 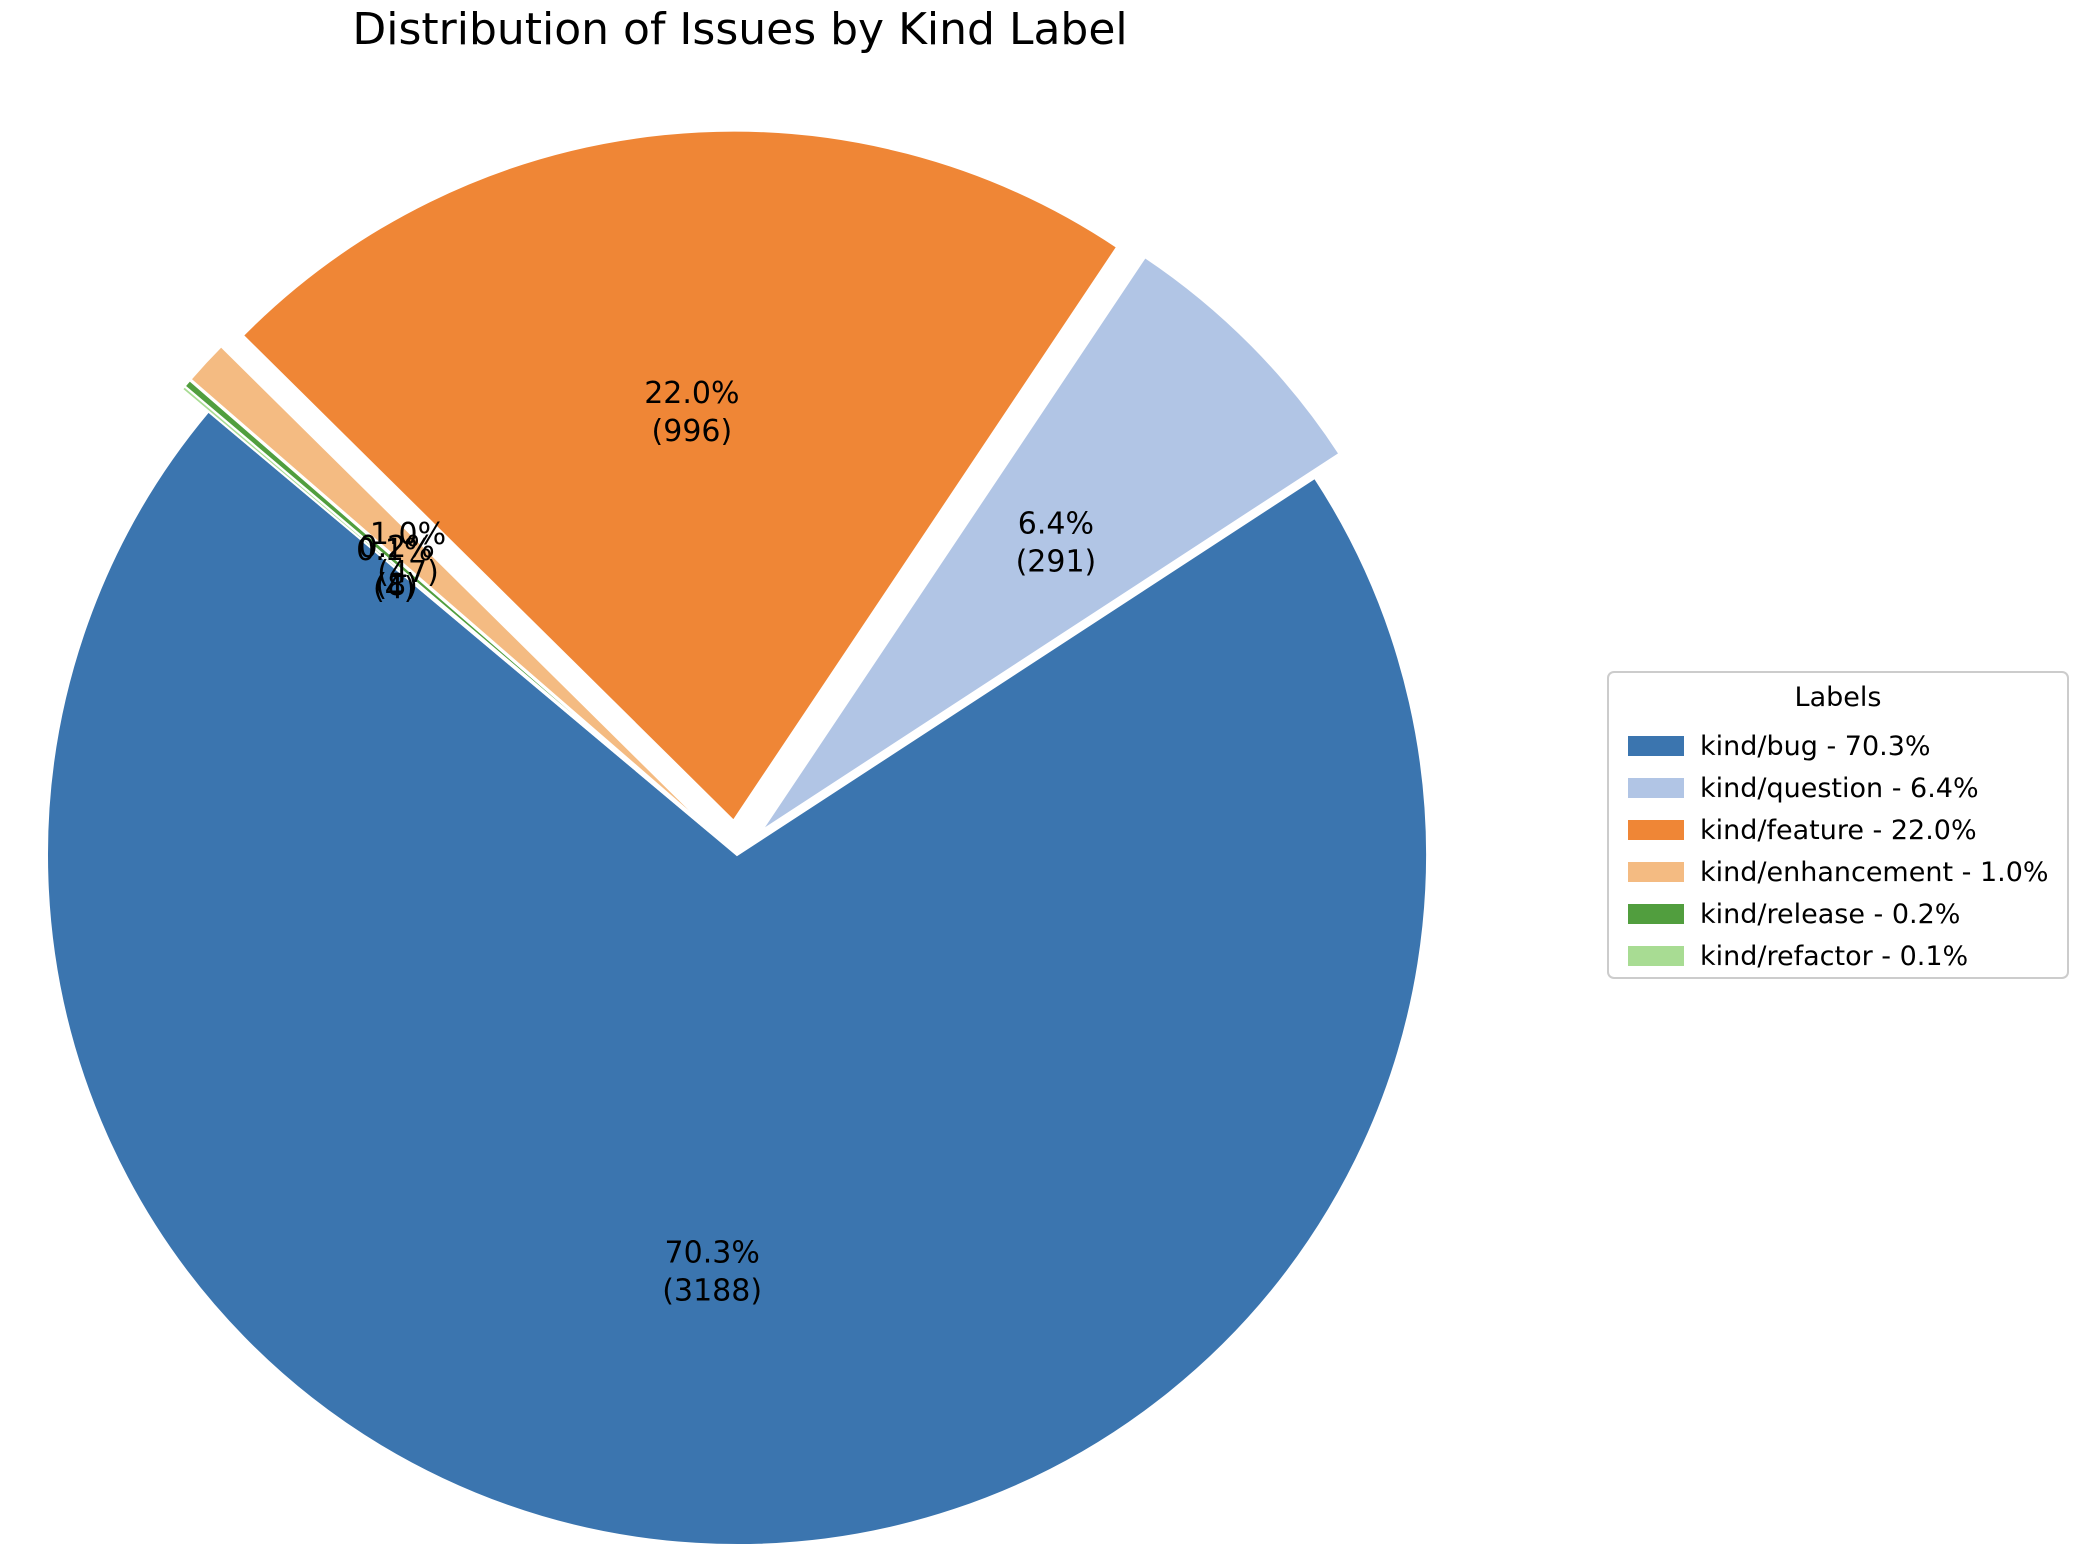 What do you see at coordinates (739, 29) in the screenshot?
I see `chart-title: Distribution of Issues by Kind Label` at bounding box center [739, 29].